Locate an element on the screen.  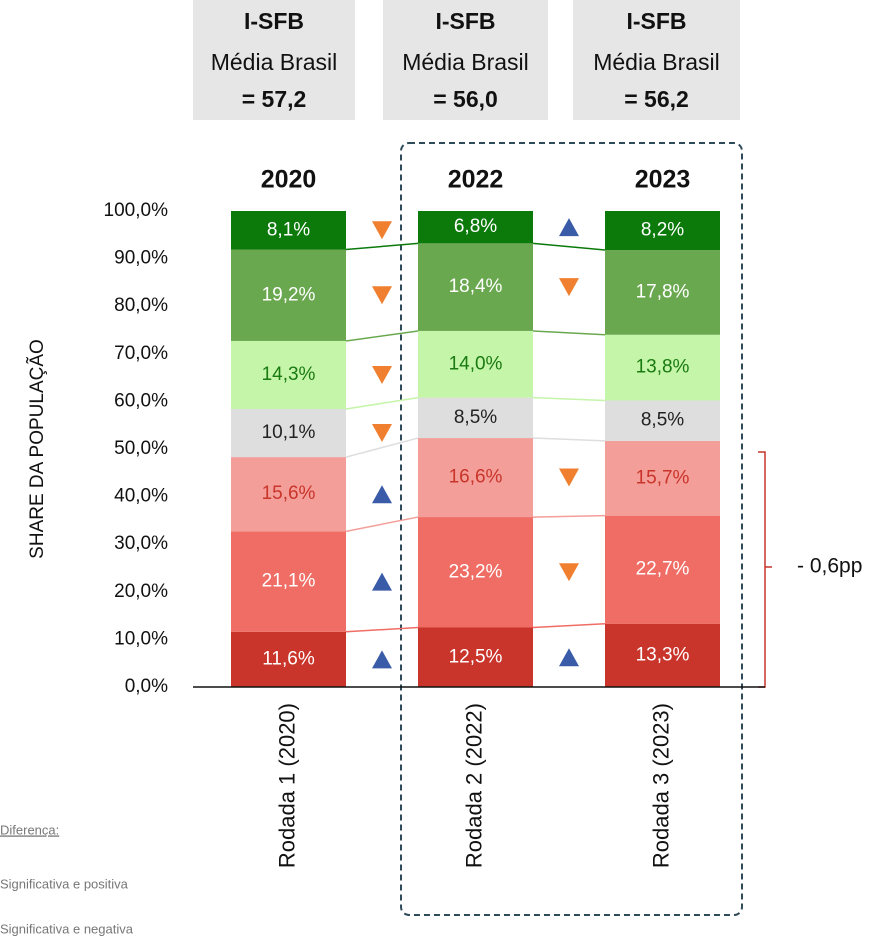
value-label: 12,5% is located at coordinates (476, 656).